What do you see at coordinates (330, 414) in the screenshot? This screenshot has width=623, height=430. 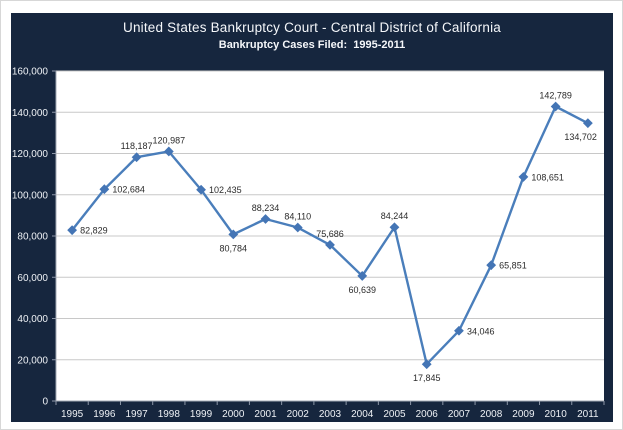 I see `svg-text: 2003` at bounding box center [330, 414].